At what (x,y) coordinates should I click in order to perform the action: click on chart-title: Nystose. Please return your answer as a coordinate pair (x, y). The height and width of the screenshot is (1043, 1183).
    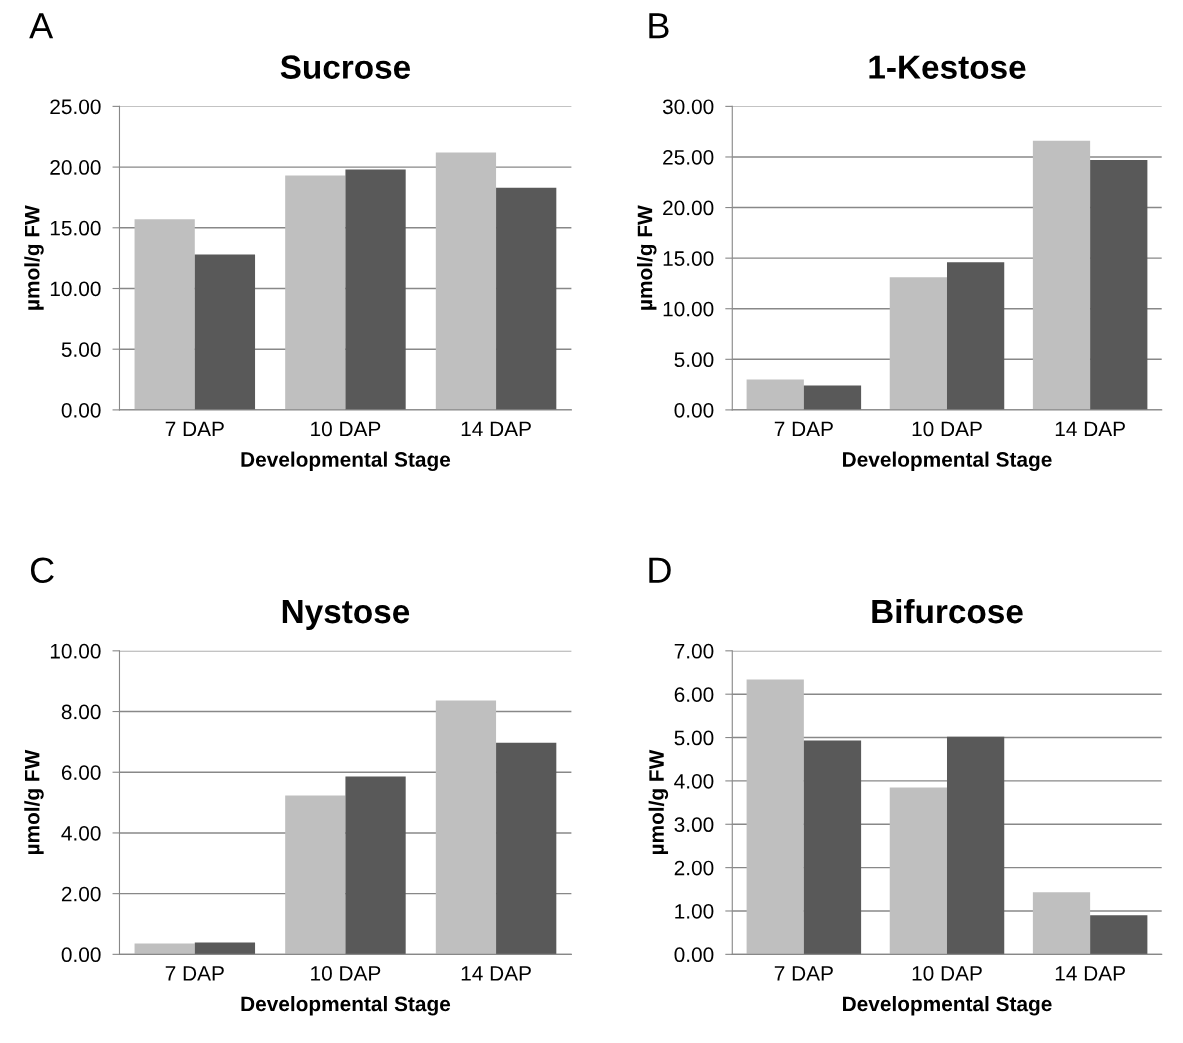
    Looking at the image, I should click on (346, 615).